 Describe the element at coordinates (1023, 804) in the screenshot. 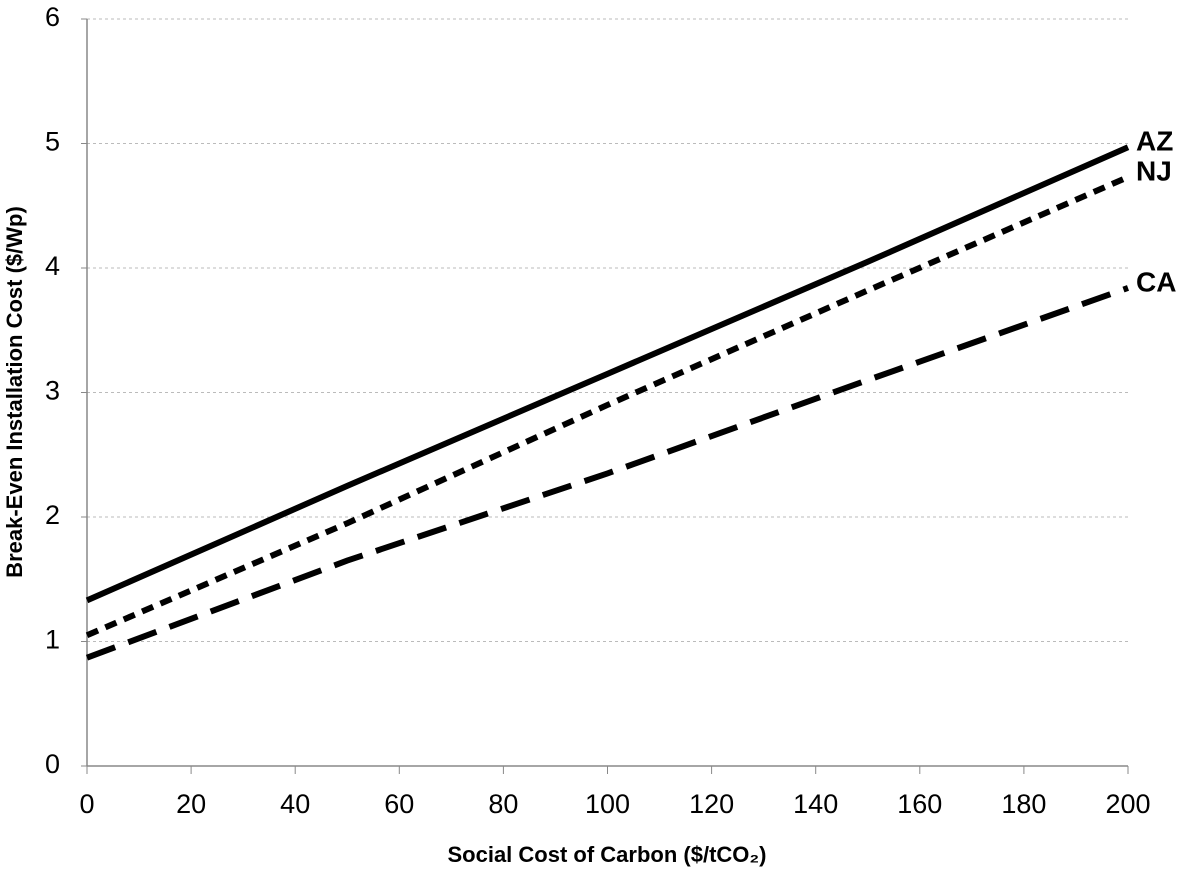

I see `x-tick-label: 180` at that location.